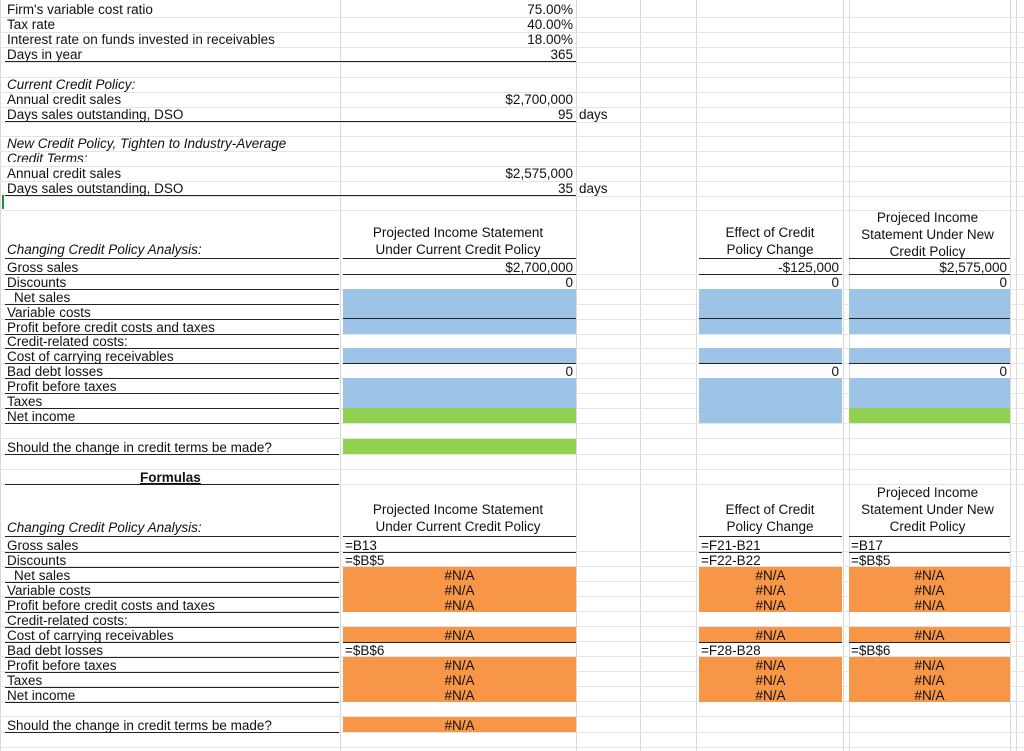 The width and height of the screenshot is (1024, 751). Describe the element at coordinates (770, 665) in the screenshot. I see `formula-effect-pbt: #N/A` at that location.